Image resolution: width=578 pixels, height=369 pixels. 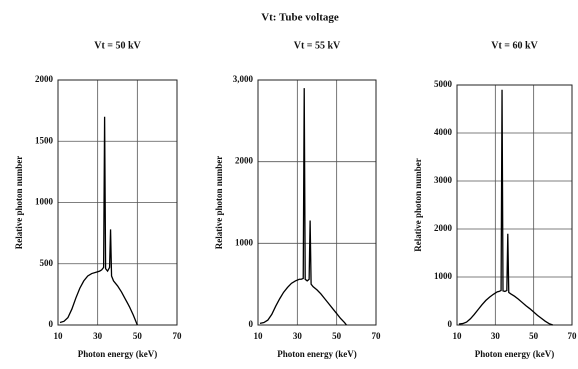 What do you see at coordinates (317, 45) in the screenshot?
I see `chart-title: Vt = 55 kV` at bounding box center [317, 45].